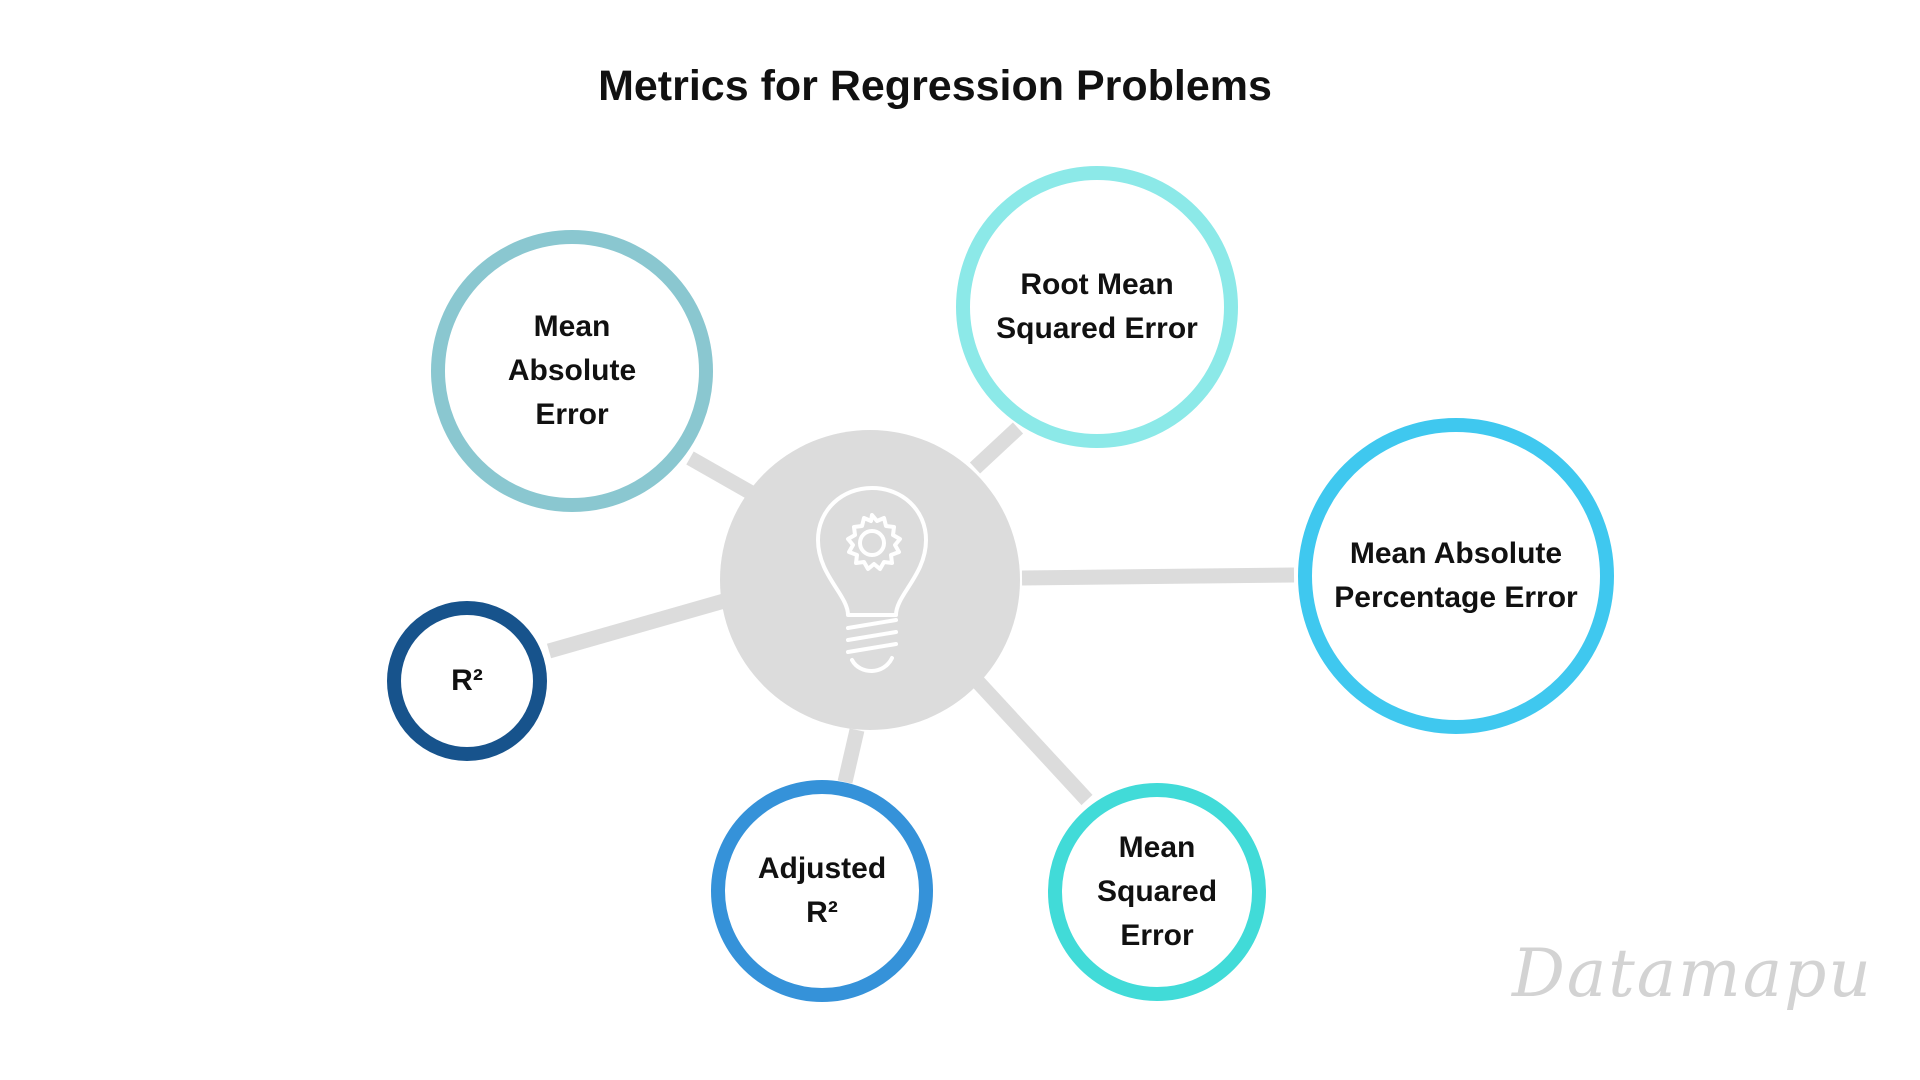  What do you see at coordinates (1692, 973) in the screenshot?
I see `watermark-logo: Datamapu` at bounding box center [1692, 973].